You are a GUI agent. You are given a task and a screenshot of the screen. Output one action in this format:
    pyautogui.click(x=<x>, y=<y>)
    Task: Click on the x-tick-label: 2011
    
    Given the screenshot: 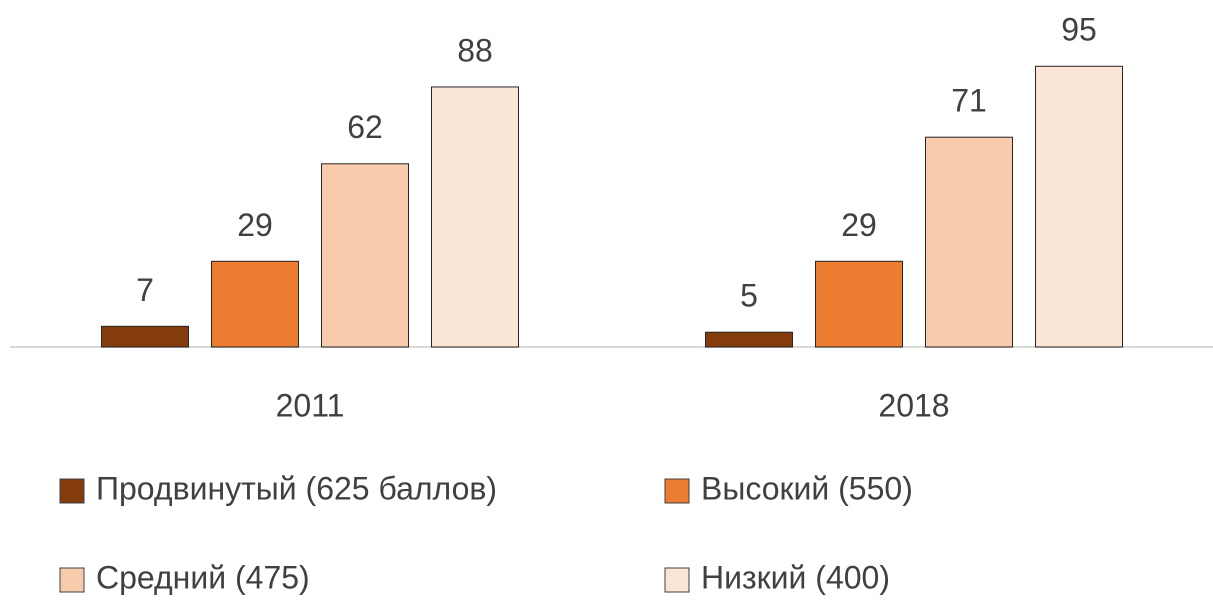 What is the action you would take?
    pyautogui.click(x=310, y=405)
    